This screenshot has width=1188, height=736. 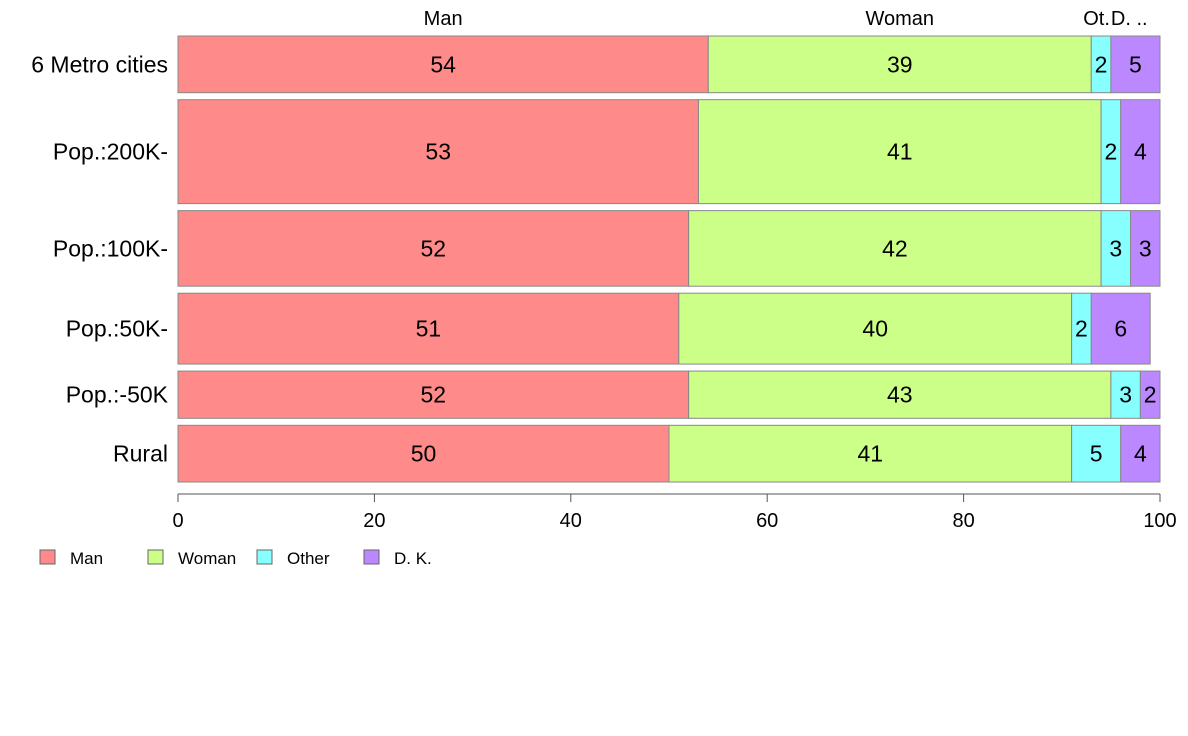 What do you see at coordinates (117, 395) in the screenshot?
I see `category-label: Pop.:-50K` at bounding box center [117, 395].